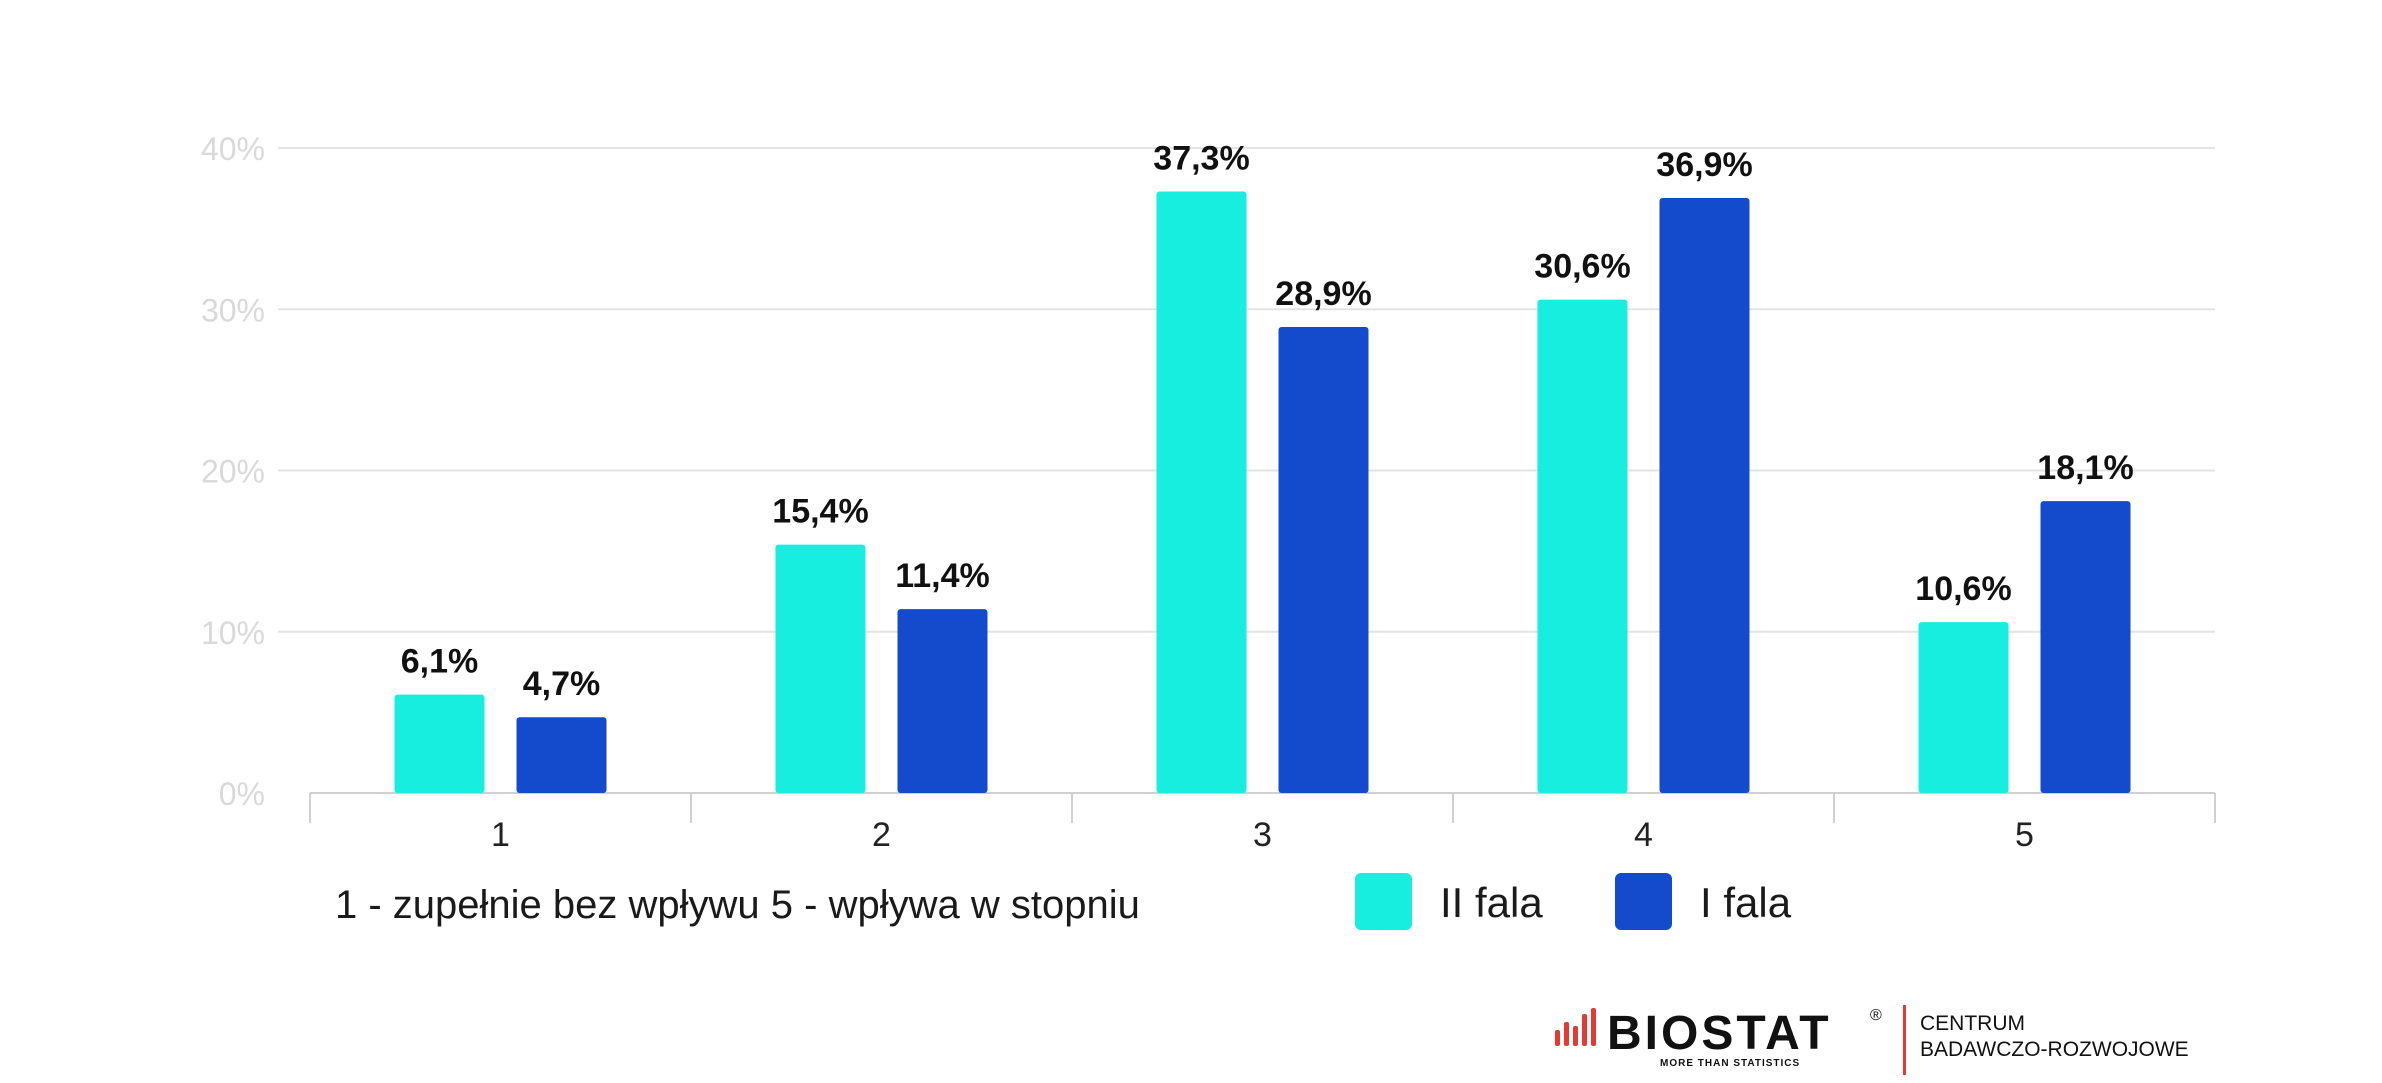 This screenshot has height=1083, width=2382. I want to click on logo-side-line-2: BADAWCZO-ROZWOJOWE, so click(2054, 1049).